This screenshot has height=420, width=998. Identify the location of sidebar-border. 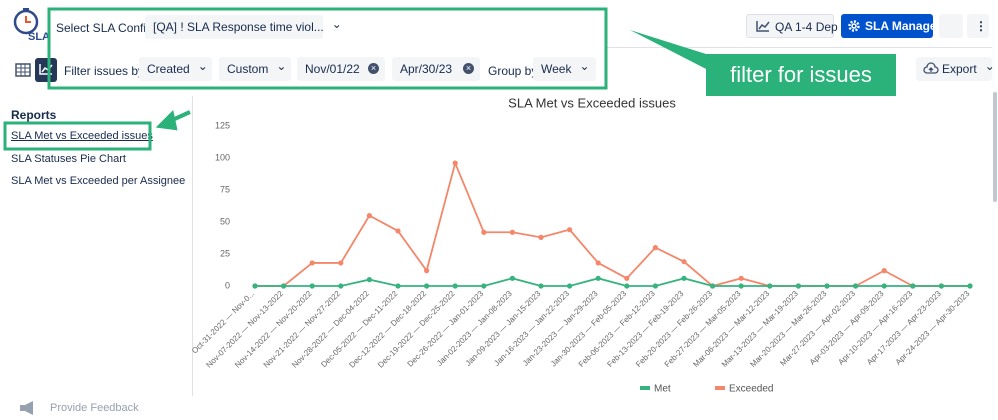
(192, 246).